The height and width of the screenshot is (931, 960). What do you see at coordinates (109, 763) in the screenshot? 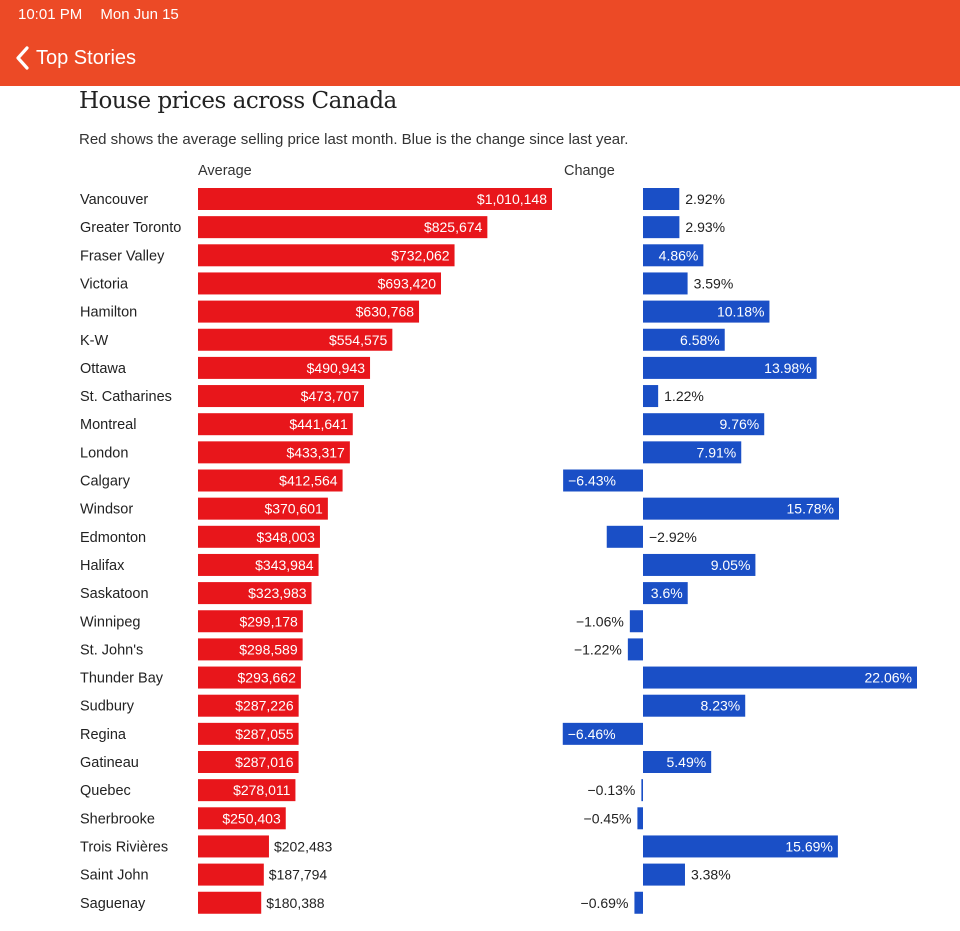
I see `category-label: Gatineau` at bounding box center [109, 763].